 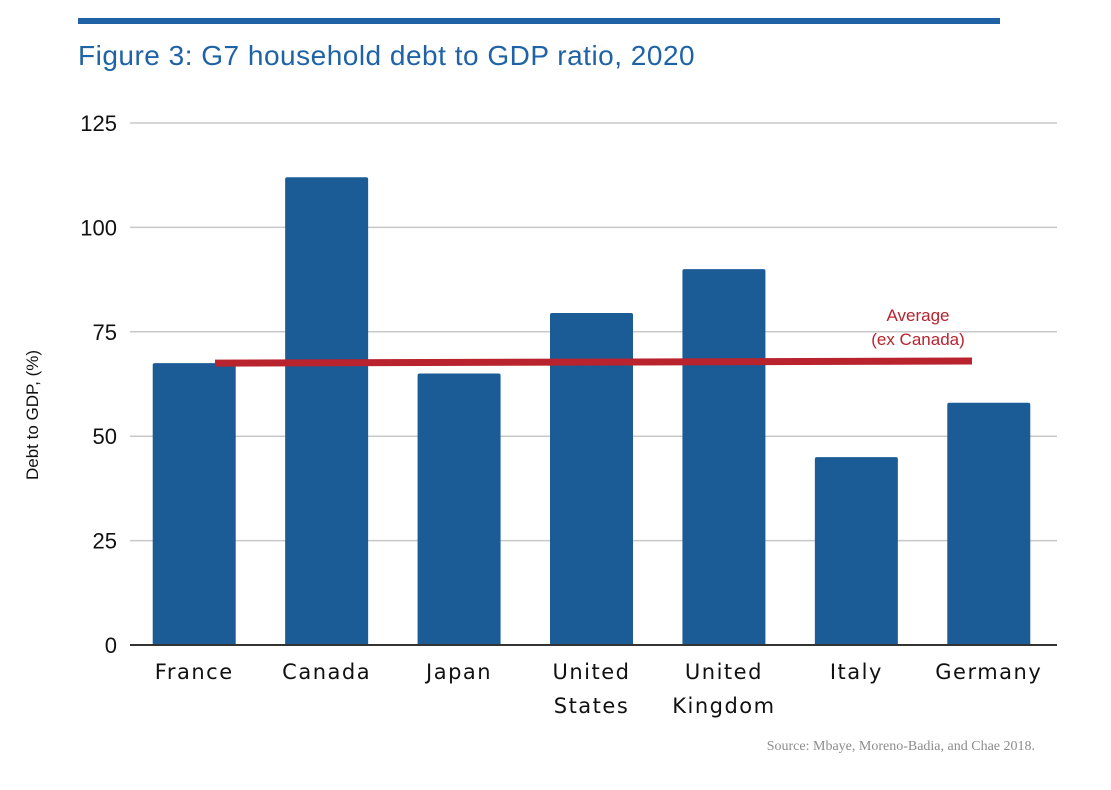 What do you see at coordinates (458, 672) in the screenshot?
I see `x-tick-label: Japan` at bounding box center [458, 672].